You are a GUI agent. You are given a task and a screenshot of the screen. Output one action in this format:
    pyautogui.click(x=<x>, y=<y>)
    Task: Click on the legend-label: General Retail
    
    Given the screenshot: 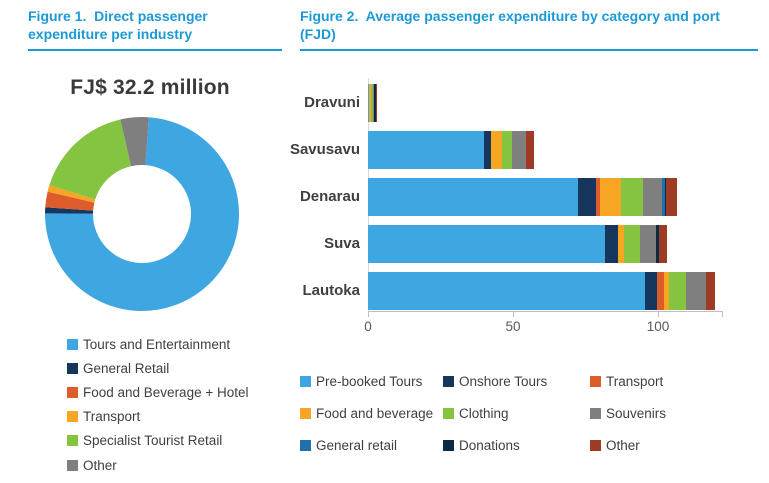 What is the action you would take?
    pyautogui.click(x=126, y=368)
    